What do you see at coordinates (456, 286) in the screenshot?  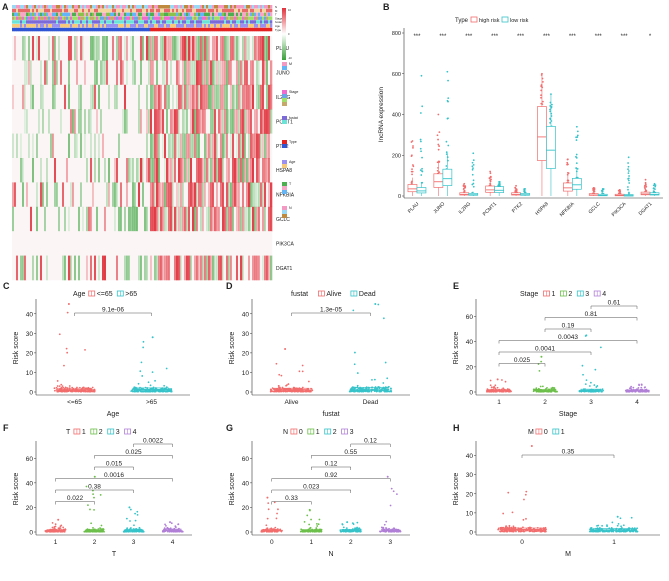 I see `panel-letter-E: E` at bounding box center [456, 286].